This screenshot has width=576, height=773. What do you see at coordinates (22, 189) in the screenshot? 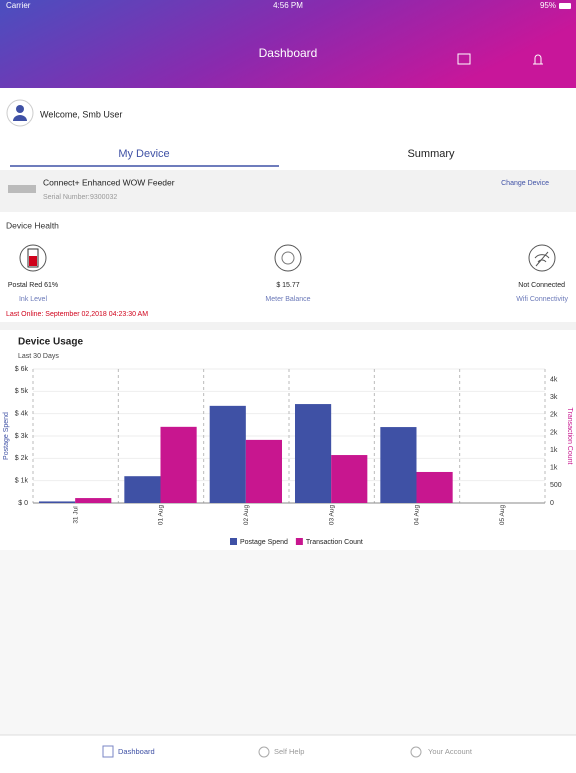
I see `device-image` at bounding box center [22, 189].